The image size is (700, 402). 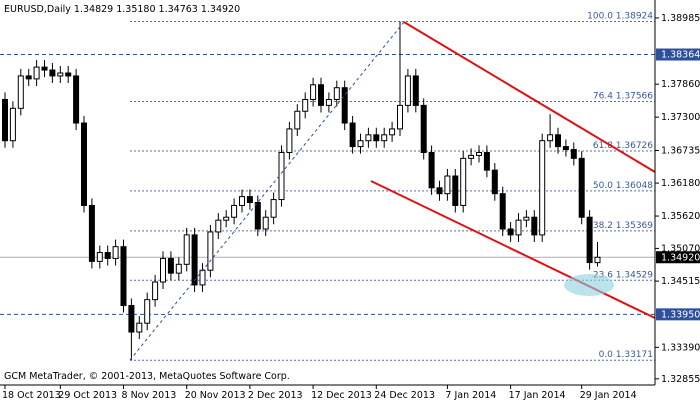 I want to click on price-label: 1.33950, so click(x=680, y=314).